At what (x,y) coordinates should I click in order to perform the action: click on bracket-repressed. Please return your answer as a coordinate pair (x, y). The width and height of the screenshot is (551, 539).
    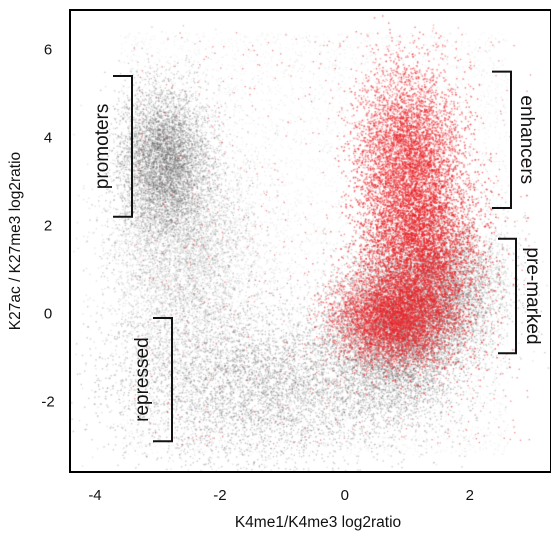
    Looking at the image, I should click on (163, 380).